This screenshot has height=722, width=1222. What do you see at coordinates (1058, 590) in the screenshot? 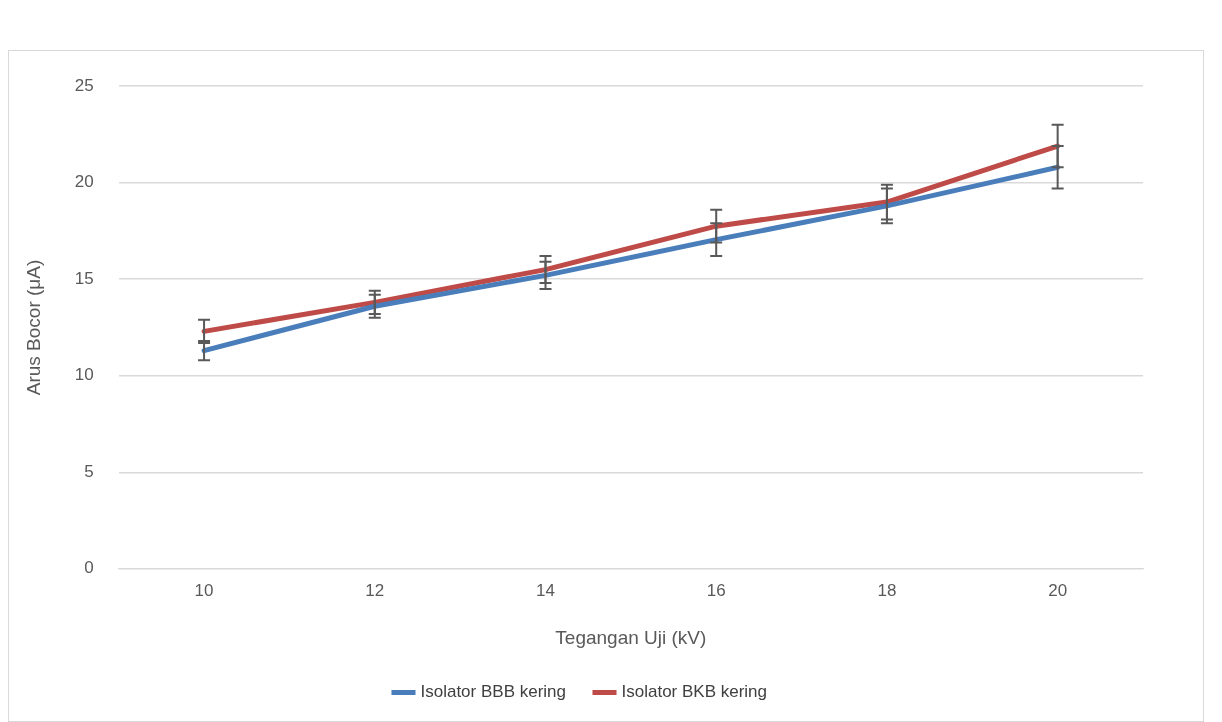
I see `x-tick-label: 20` at bounding box center [1058, 590].